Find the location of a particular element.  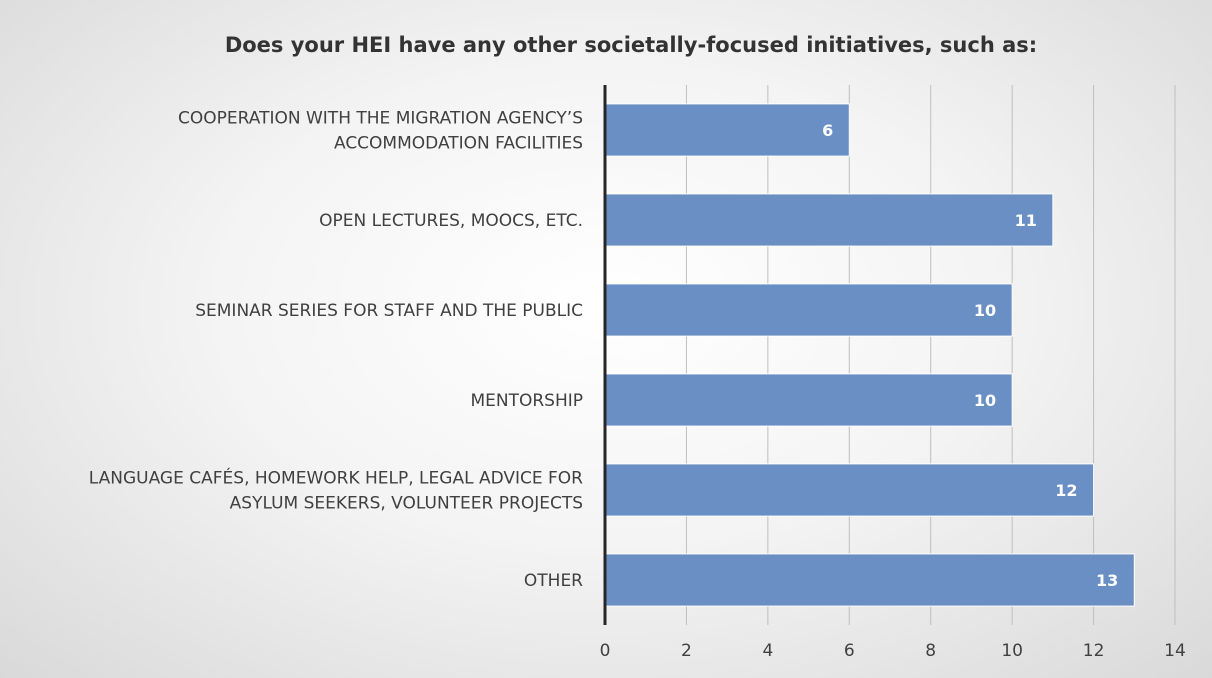

category-label-3: MENTORSHIP is located at coordinates (526, 401).